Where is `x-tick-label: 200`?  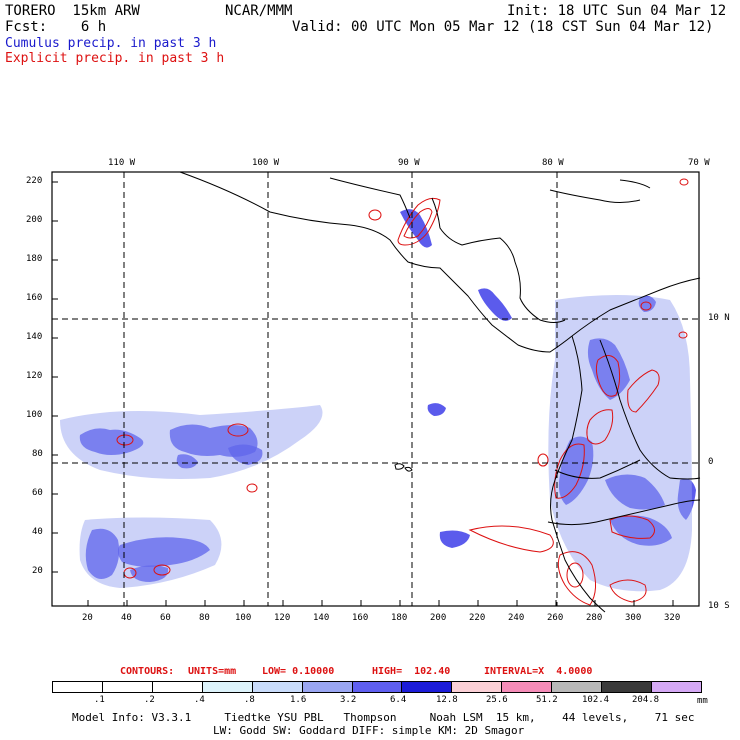 x-tick-label: 200 is located at coordinates (438, 618).